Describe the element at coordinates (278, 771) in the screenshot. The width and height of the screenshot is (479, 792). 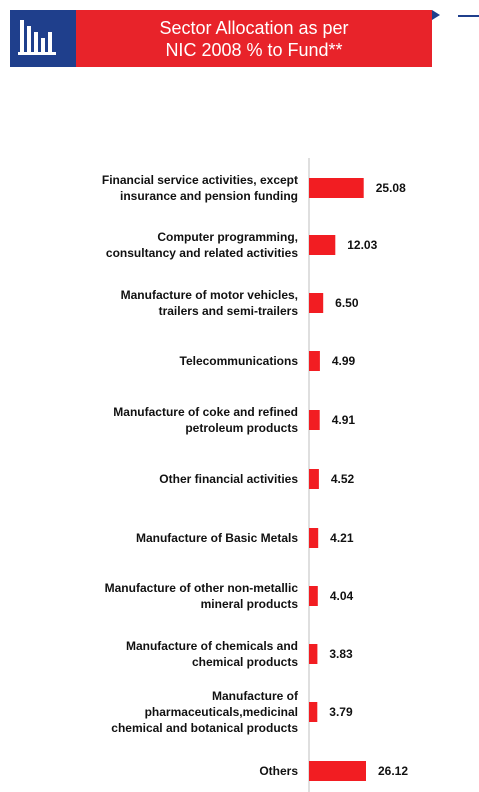
I see `category-label-10-line-0: Others` at that location.